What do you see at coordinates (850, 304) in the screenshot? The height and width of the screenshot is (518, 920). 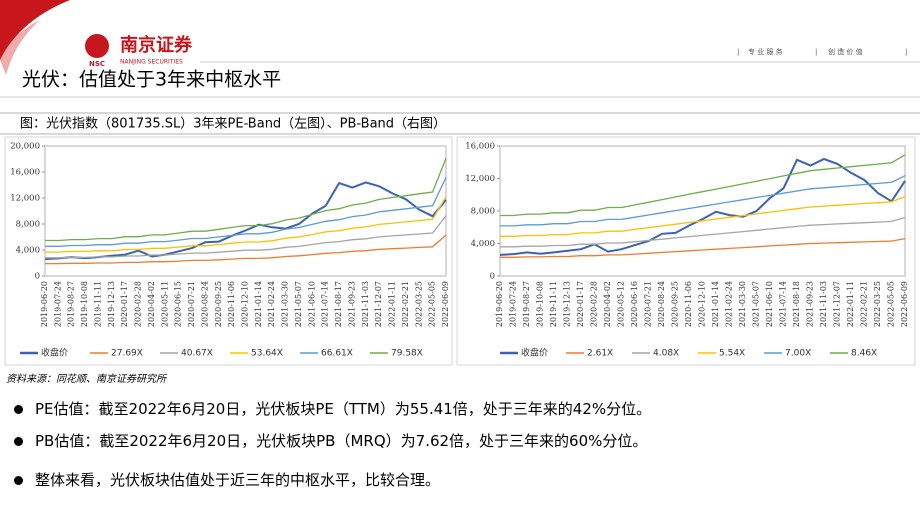 I see `x-tick-label: 2022-01-11` at bounding box center [850, 304].